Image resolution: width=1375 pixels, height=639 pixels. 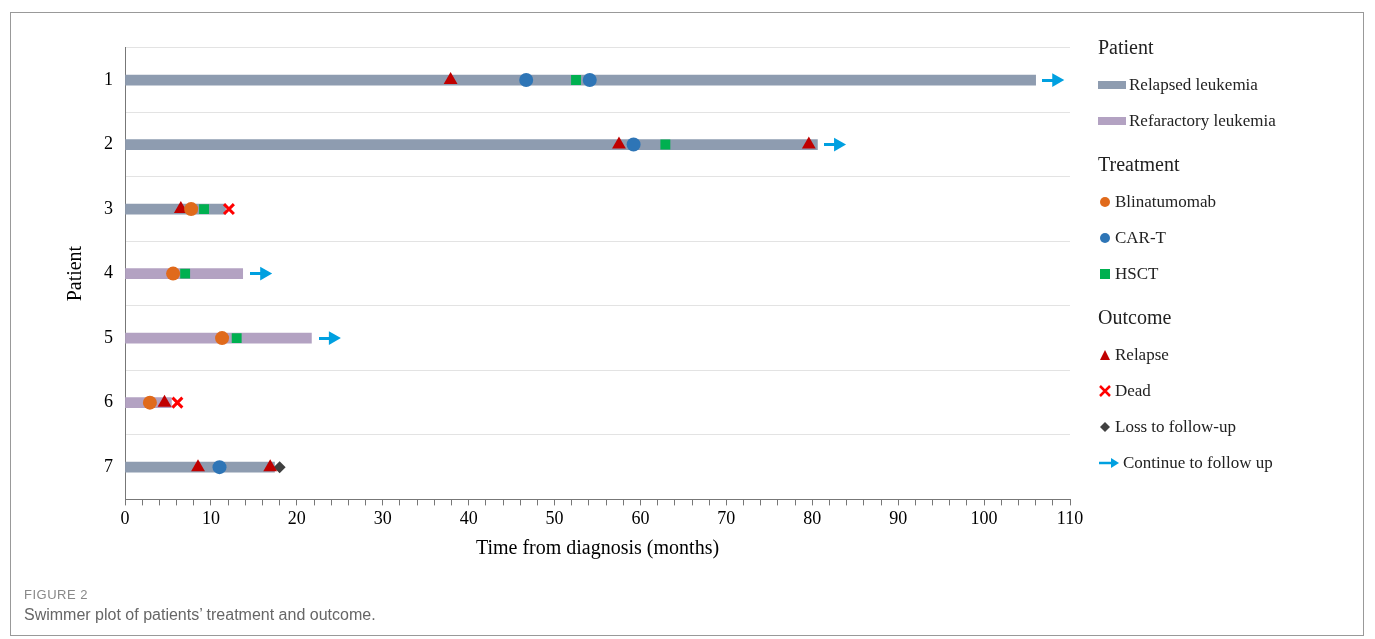 I want to click on x-tick-label: 90, so click(x=898, y=517).